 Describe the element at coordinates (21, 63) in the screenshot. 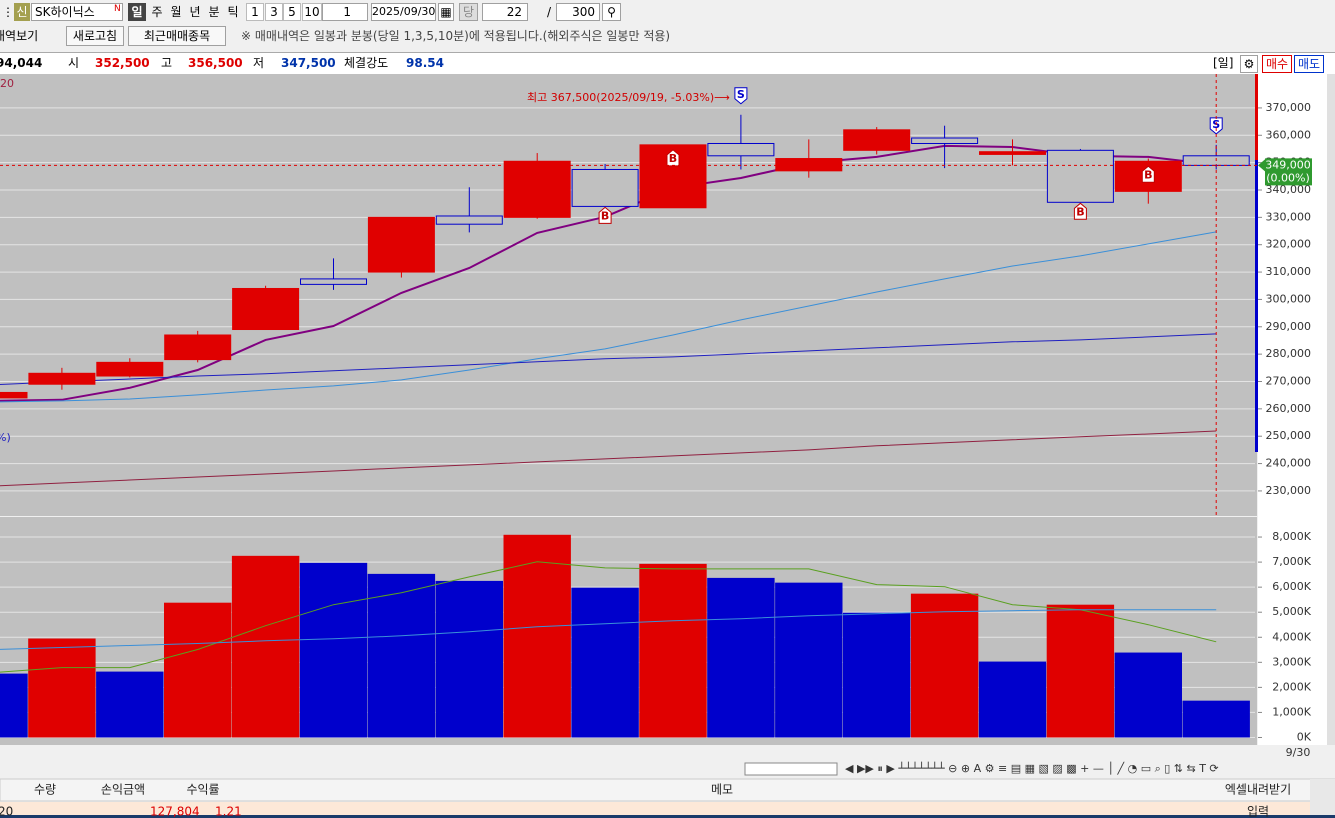

I see `quote-prev: 94,044` at that location.